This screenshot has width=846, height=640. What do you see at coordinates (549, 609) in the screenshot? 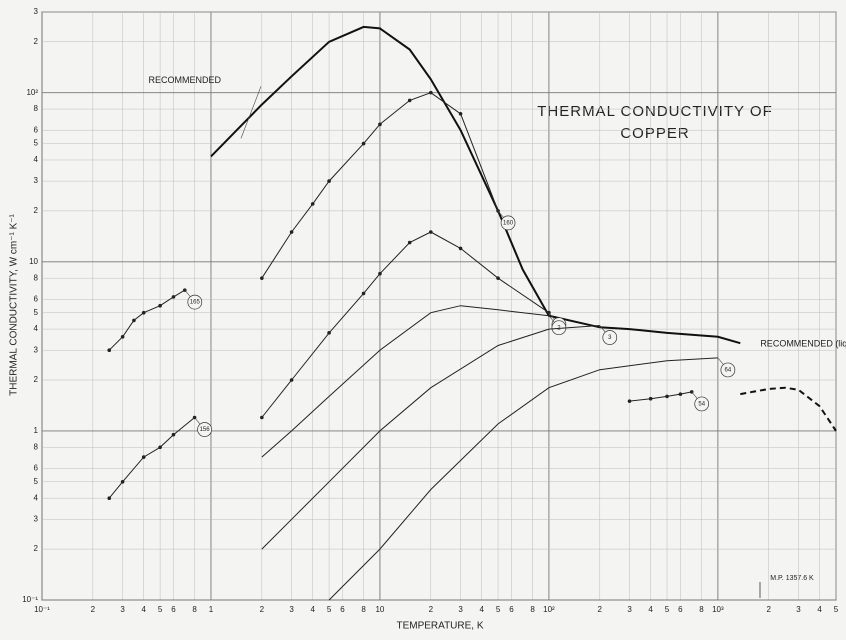
I see `x-tick-label: 10²` at bounding box center [549, 609].